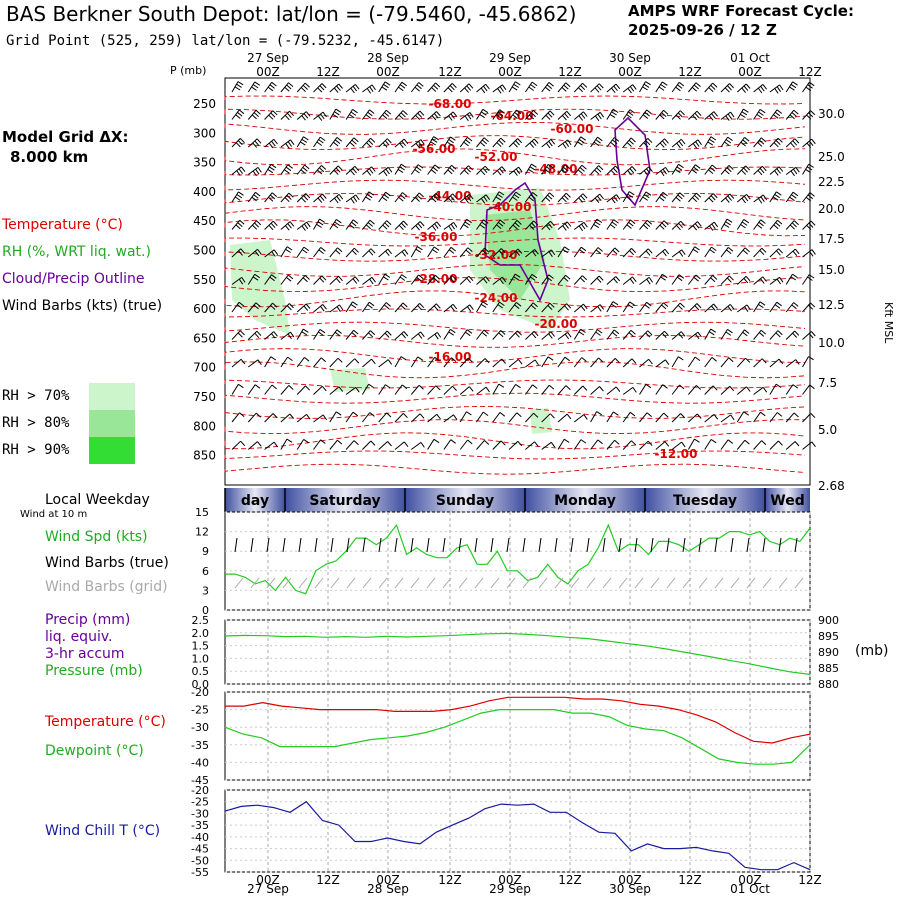 Image resolution: width=900 pixels, height=900 pixels. I want to click on wind-ytick: 9, so click(205, 551).